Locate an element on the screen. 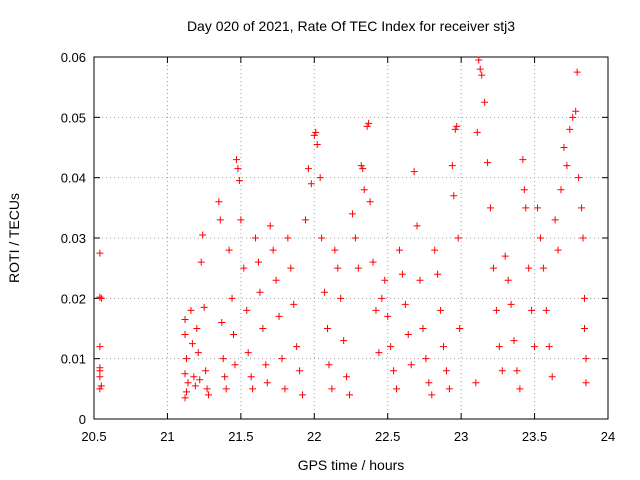 Image resolution: width=640 pixels, height=480 pixels. y-tick-label: 0.04 is located at coordinates (73, 178).